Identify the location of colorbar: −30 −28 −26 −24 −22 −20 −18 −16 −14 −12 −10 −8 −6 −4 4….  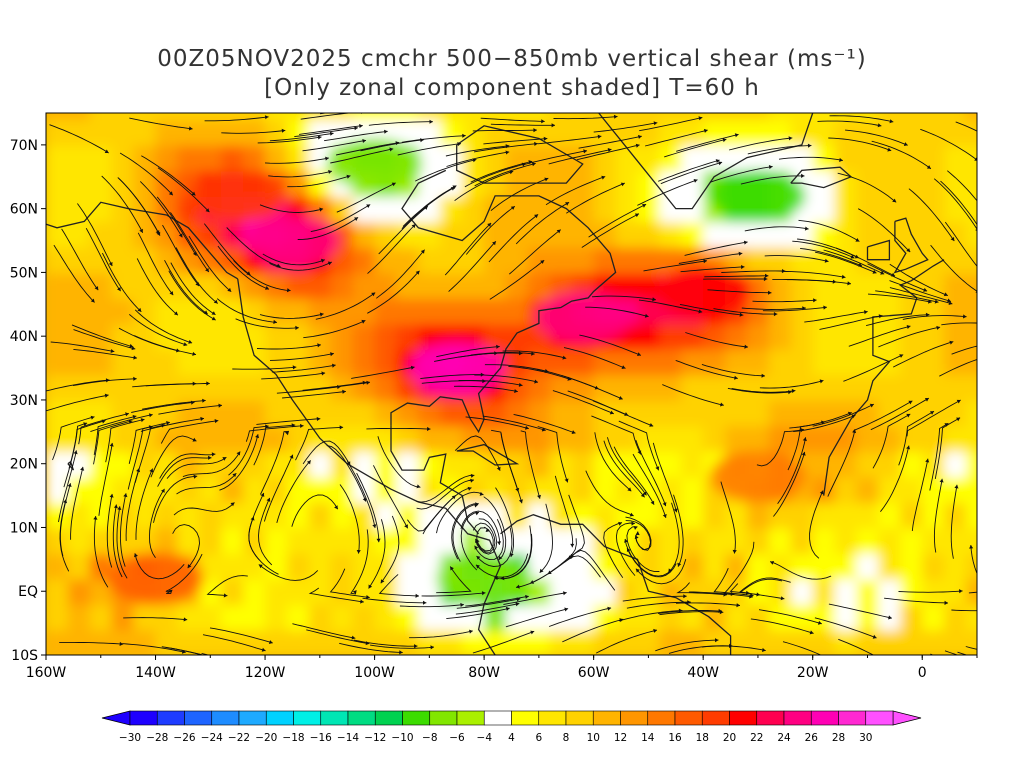
(511, 727).